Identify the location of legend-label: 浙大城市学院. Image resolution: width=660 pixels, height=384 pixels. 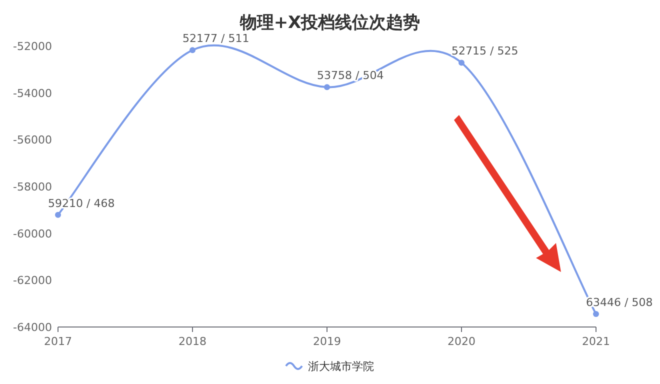
(341, 366).